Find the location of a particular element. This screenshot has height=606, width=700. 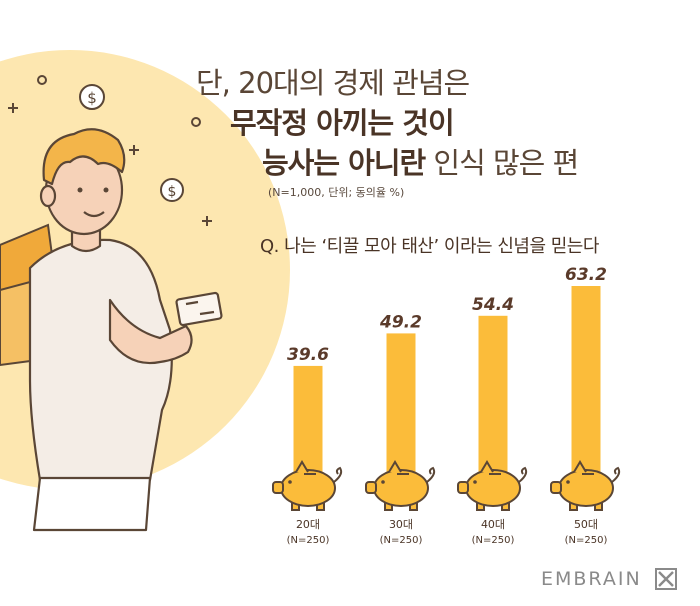

headline-line-2: 무작정 아끼는 것이 is located at coordinates (342, 123).